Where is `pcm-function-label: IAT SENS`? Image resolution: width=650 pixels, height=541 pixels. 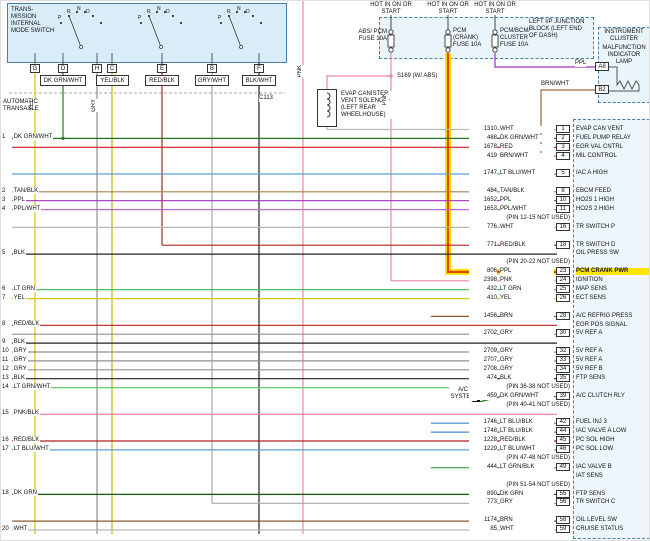
pcm-function-label: IAT SENS is located at coordinates (589, 475).